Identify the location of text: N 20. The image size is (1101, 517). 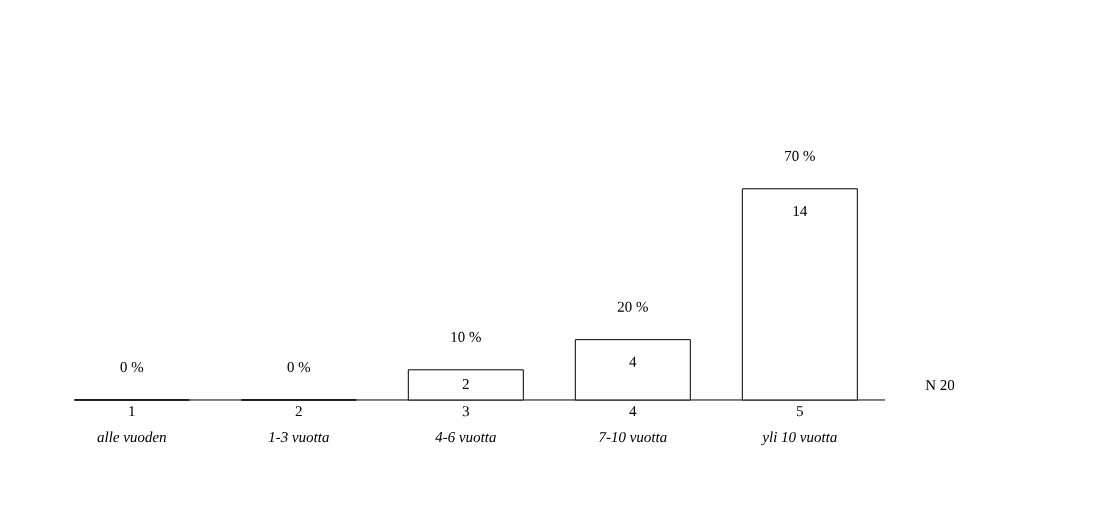
(940, 385).